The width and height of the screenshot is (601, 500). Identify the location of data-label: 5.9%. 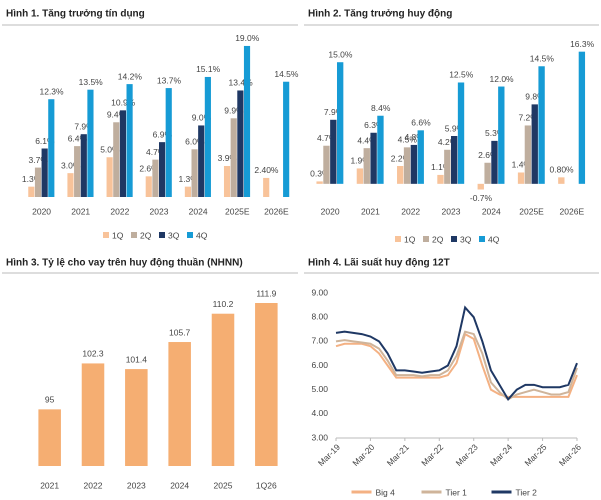
(455, 128).